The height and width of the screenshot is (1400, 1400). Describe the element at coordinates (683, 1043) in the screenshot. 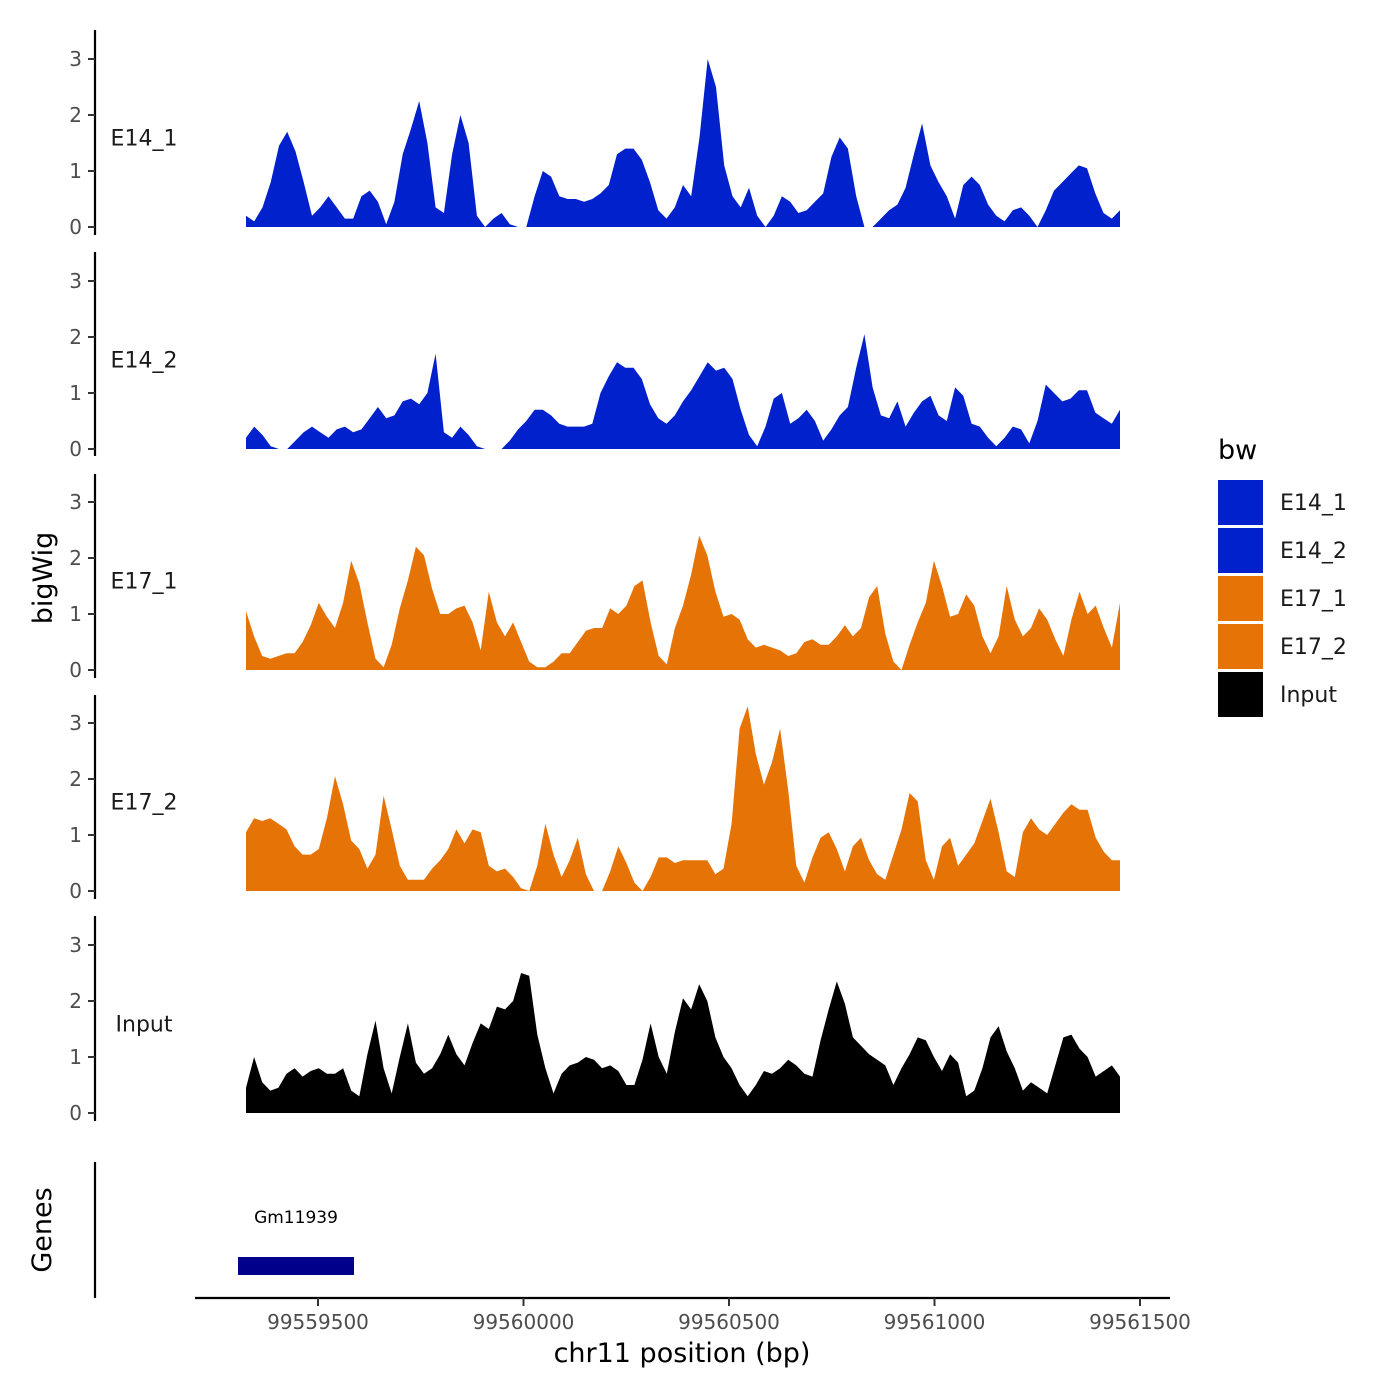

I see `signal-area-input` at that location.